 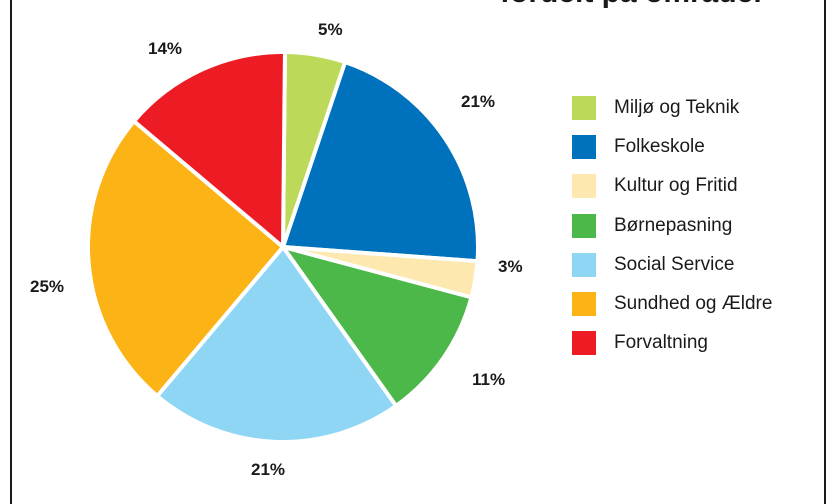 I want to click on pct-label-folkeskole: 21%, so click(x=478, y=101).